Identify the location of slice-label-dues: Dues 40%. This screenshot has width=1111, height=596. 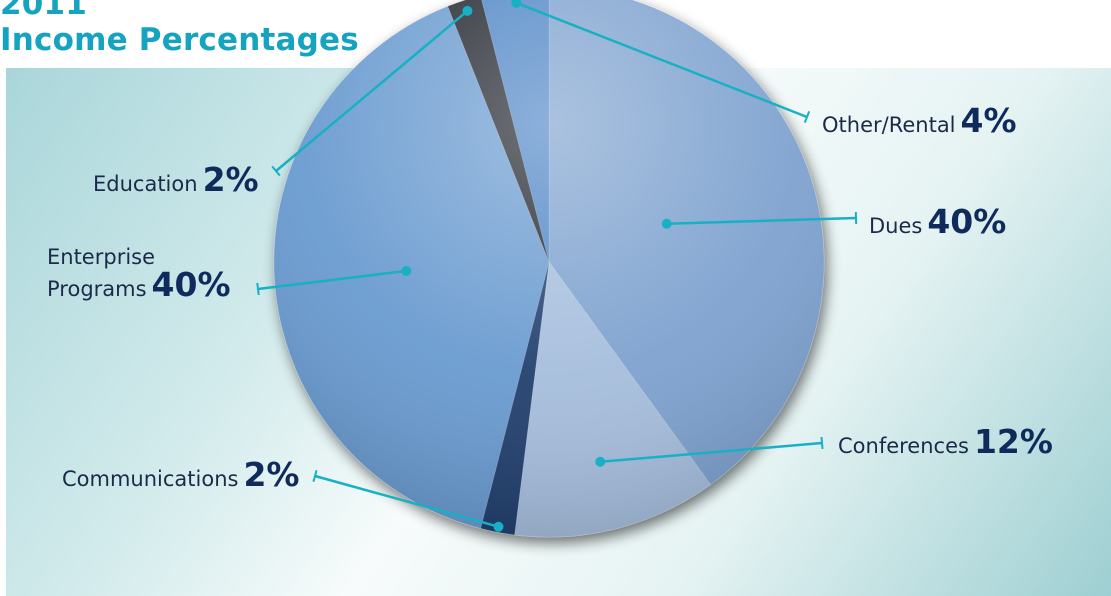
(937, 221).